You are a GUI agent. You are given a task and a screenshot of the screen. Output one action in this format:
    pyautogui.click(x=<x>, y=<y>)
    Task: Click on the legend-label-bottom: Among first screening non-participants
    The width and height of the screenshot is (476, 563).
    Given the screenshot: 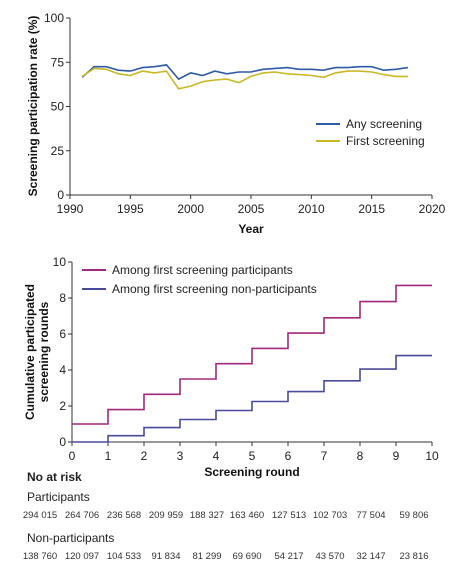 What is the action you would take?
    pyautogui.click(x=214, y=289)
    